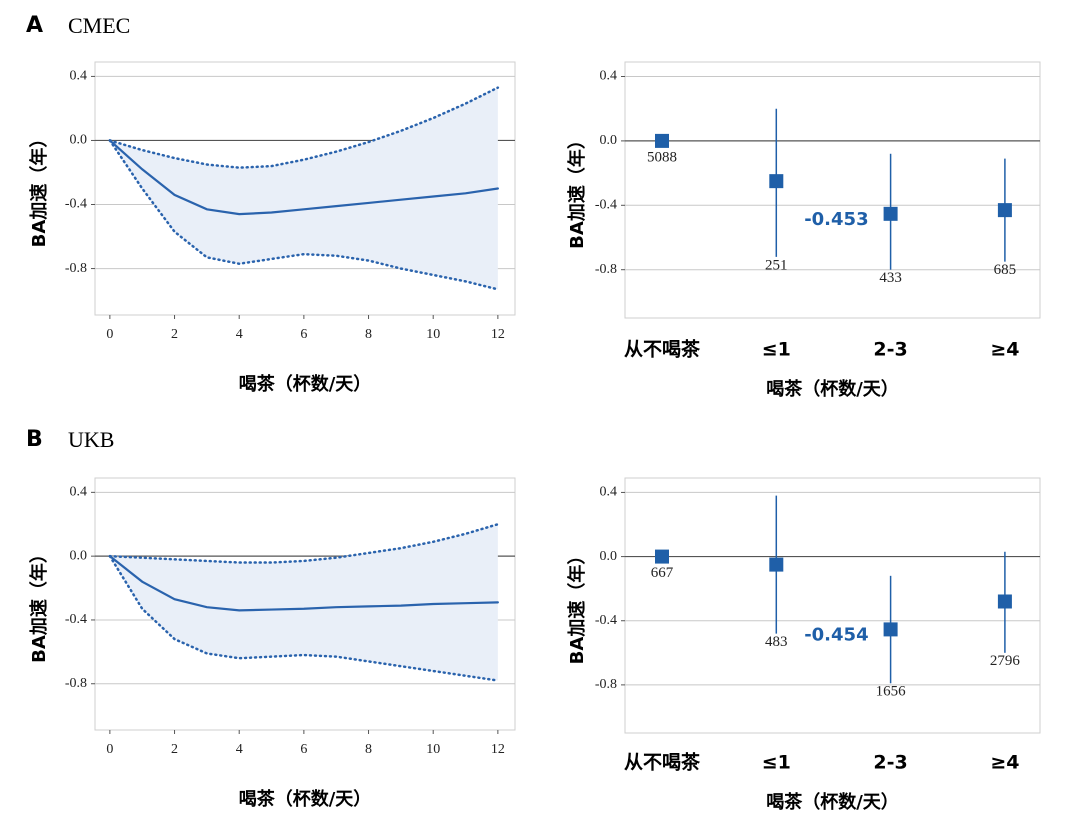  I want to click on panel-title: CMEC, so click(99, 25).